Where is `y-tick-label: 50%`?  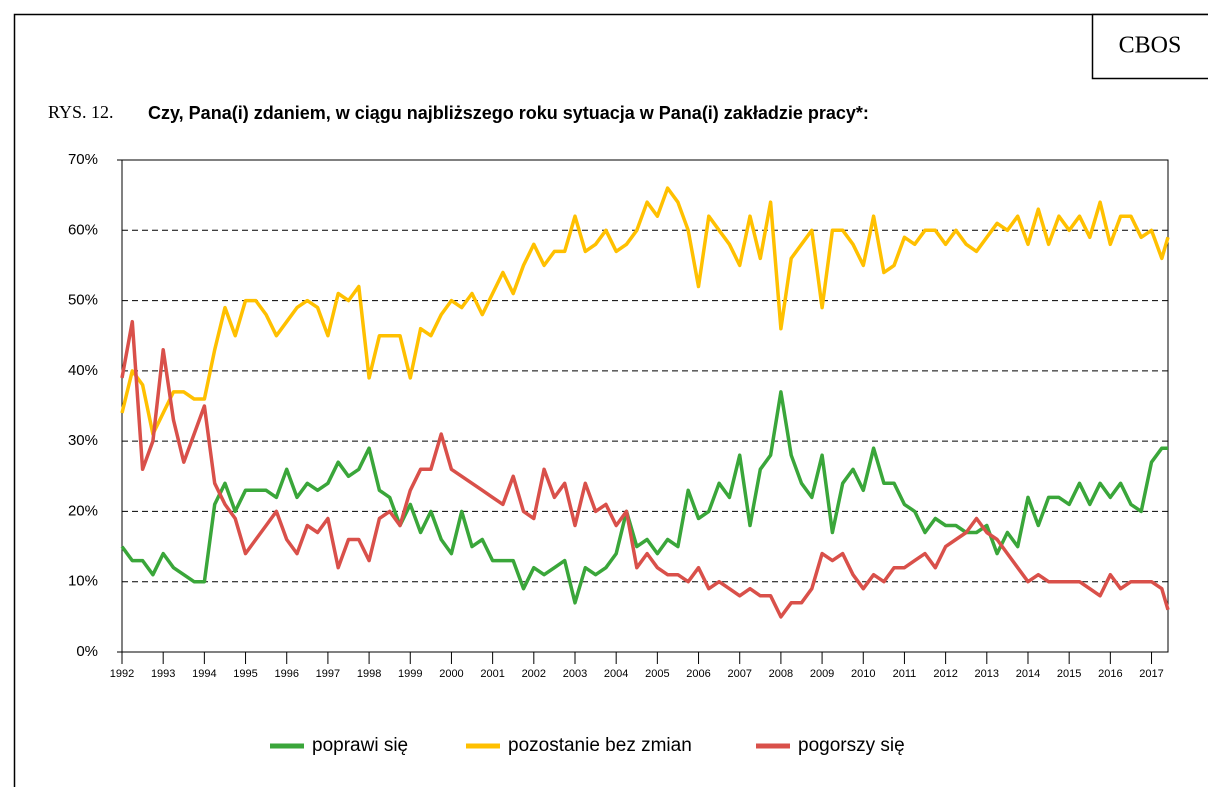
y-tick-label: 50% is located at coordinates (83, 300).